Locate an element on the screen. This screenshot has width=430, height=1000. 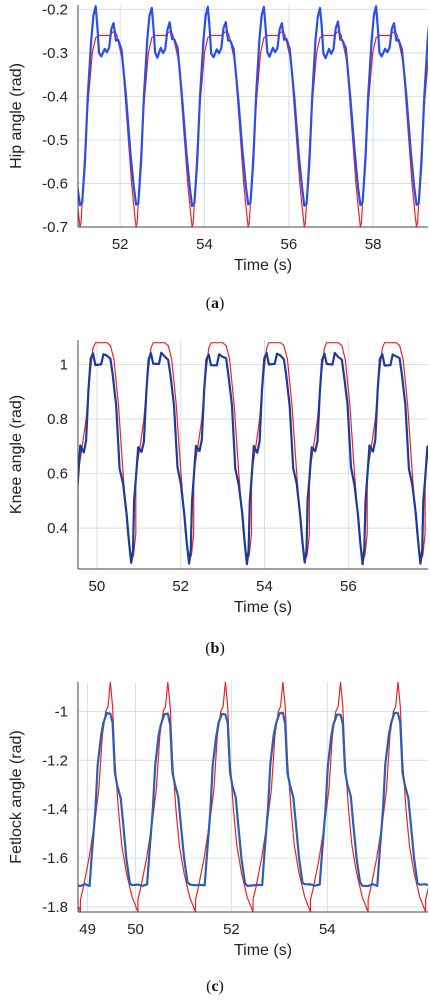
y-tick-label: -0.3 is located at coordinates (55, 53).